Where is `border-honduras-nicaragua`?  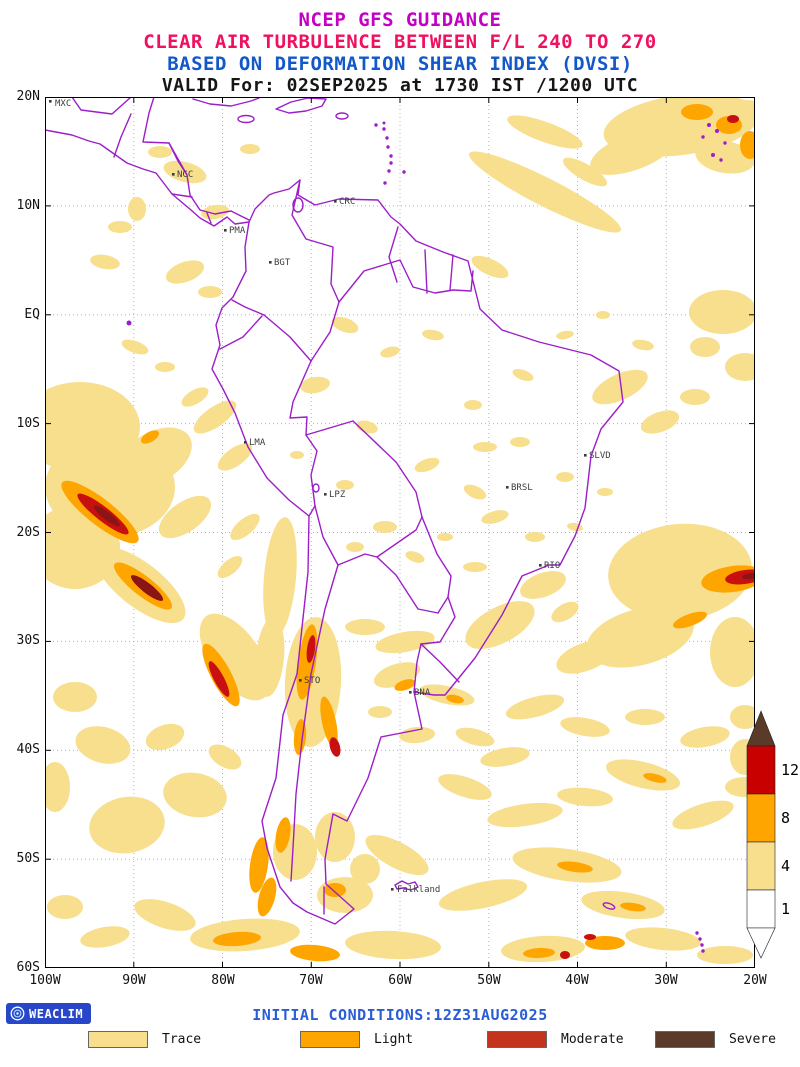 border-honduras-nicaragua is located at coordinates (178, 159).